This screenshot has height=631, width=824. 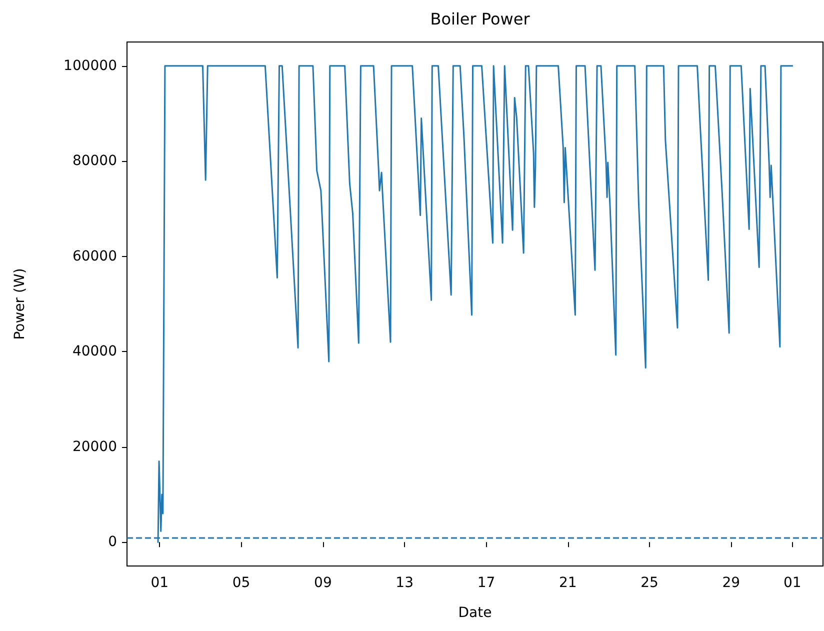 I want to click on y-tick-label: 100000, so click(x=90, y=66).